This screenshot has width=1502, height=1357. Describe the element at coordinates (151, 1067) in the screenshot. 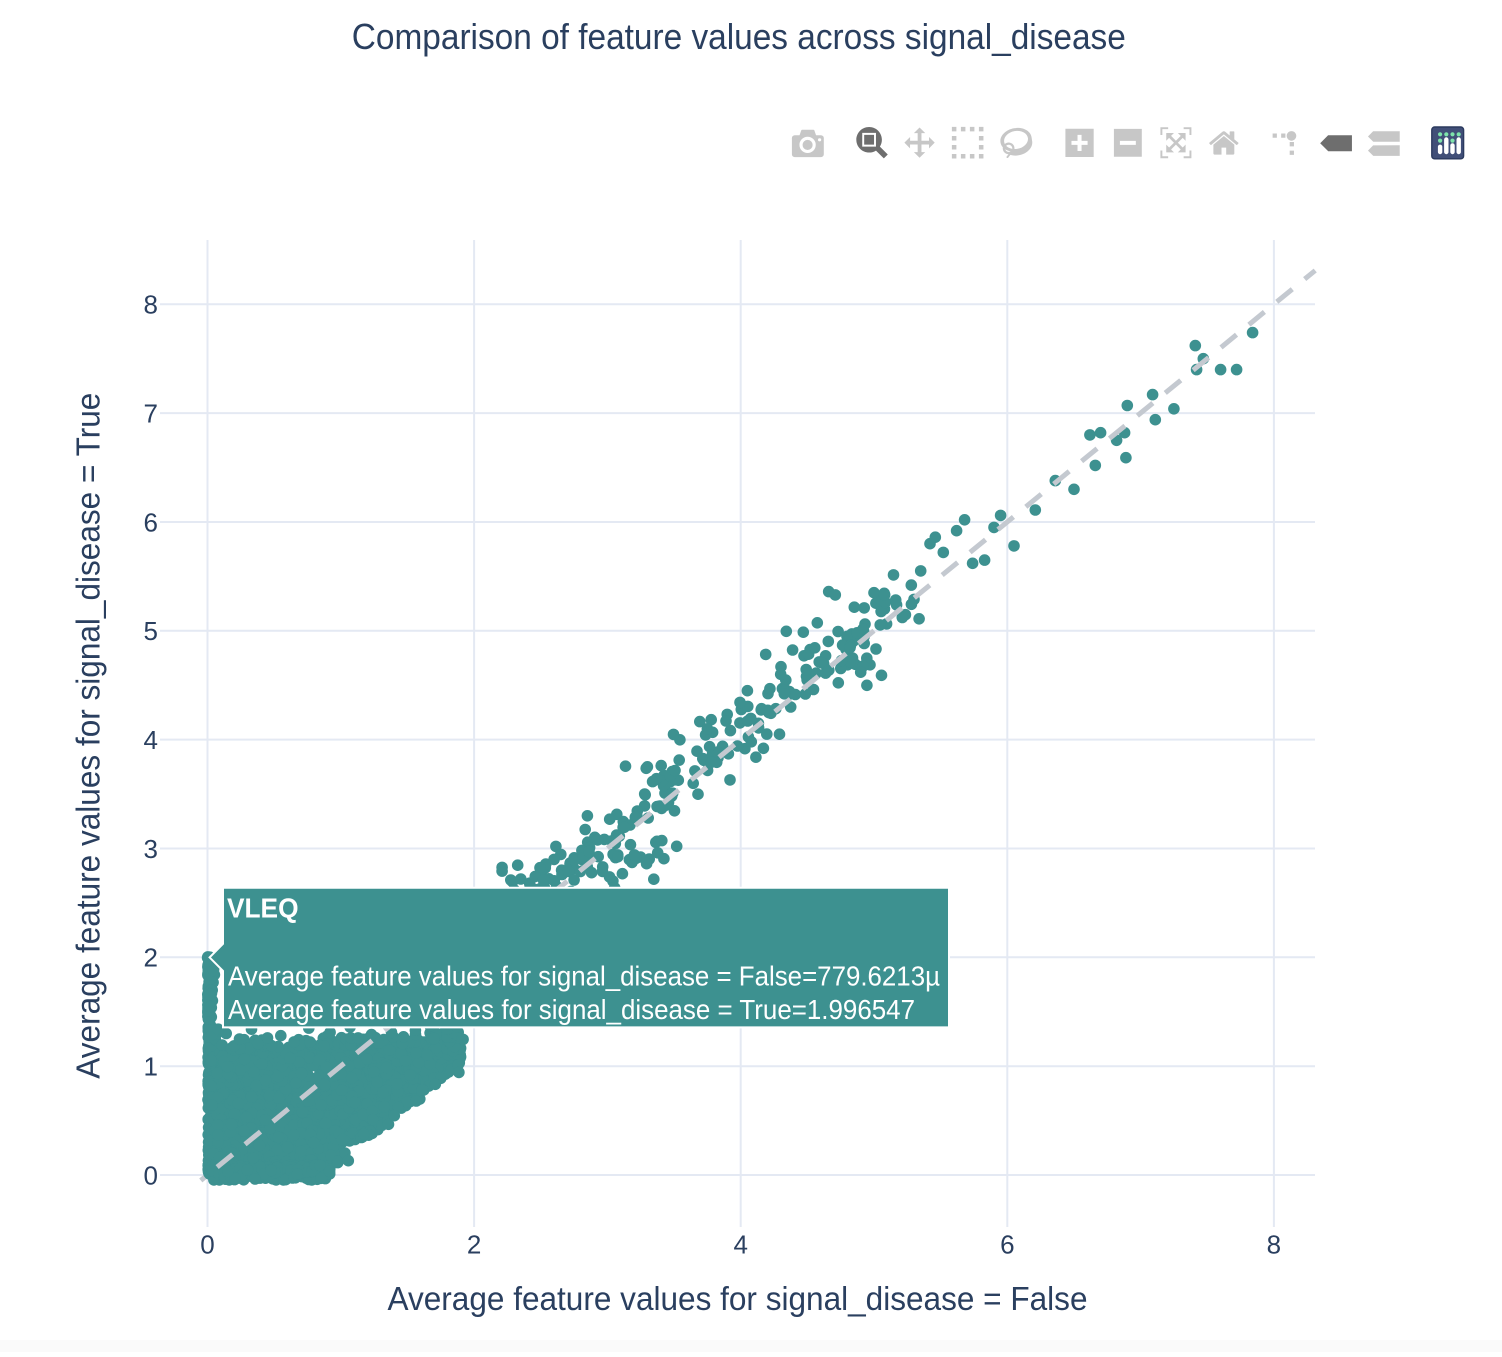

I see `svg-text: 1` at that location.